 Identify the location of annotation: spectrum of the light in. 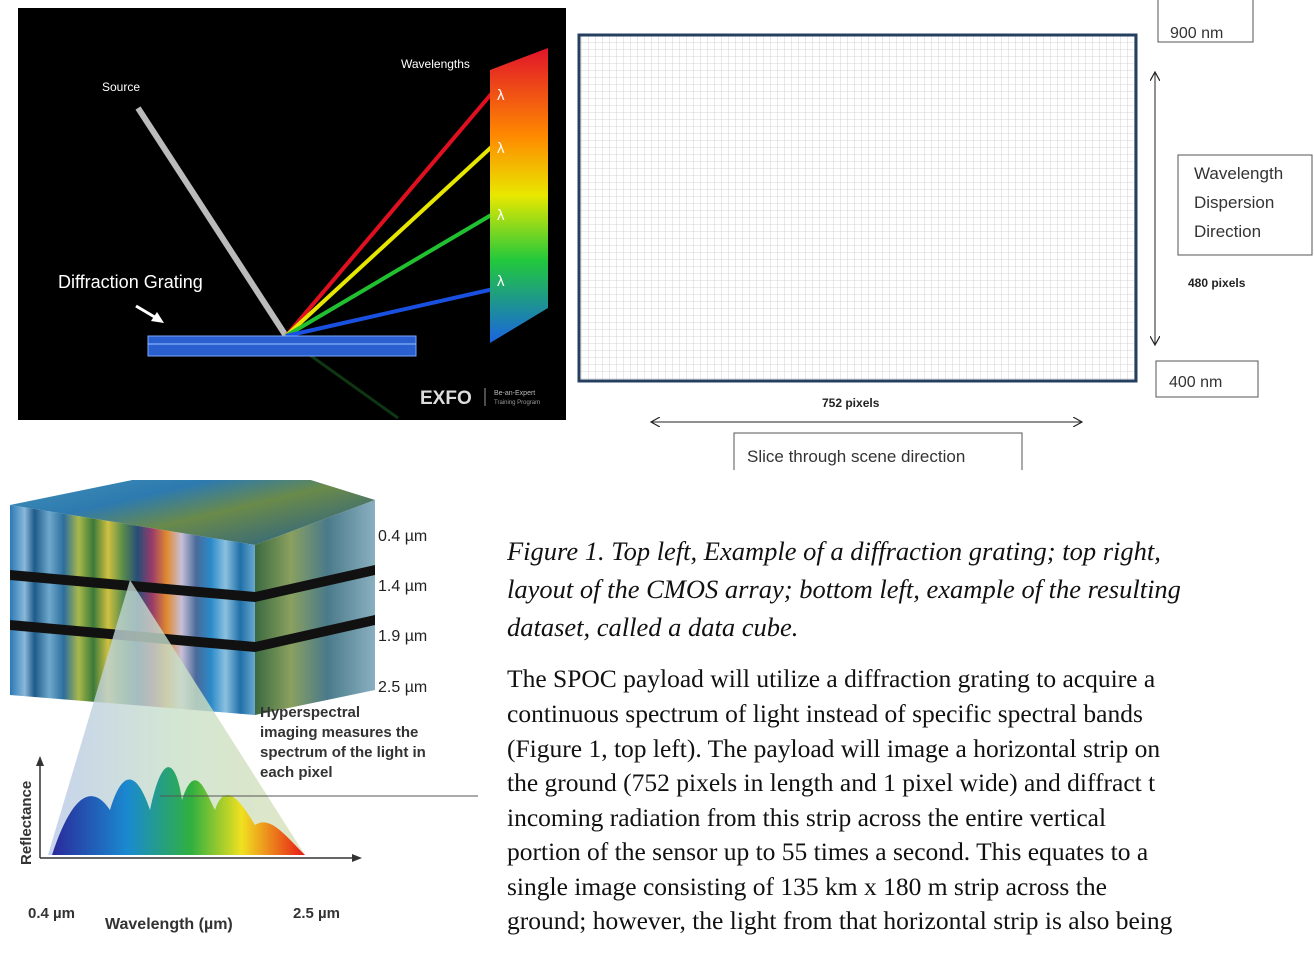
(343, 752).